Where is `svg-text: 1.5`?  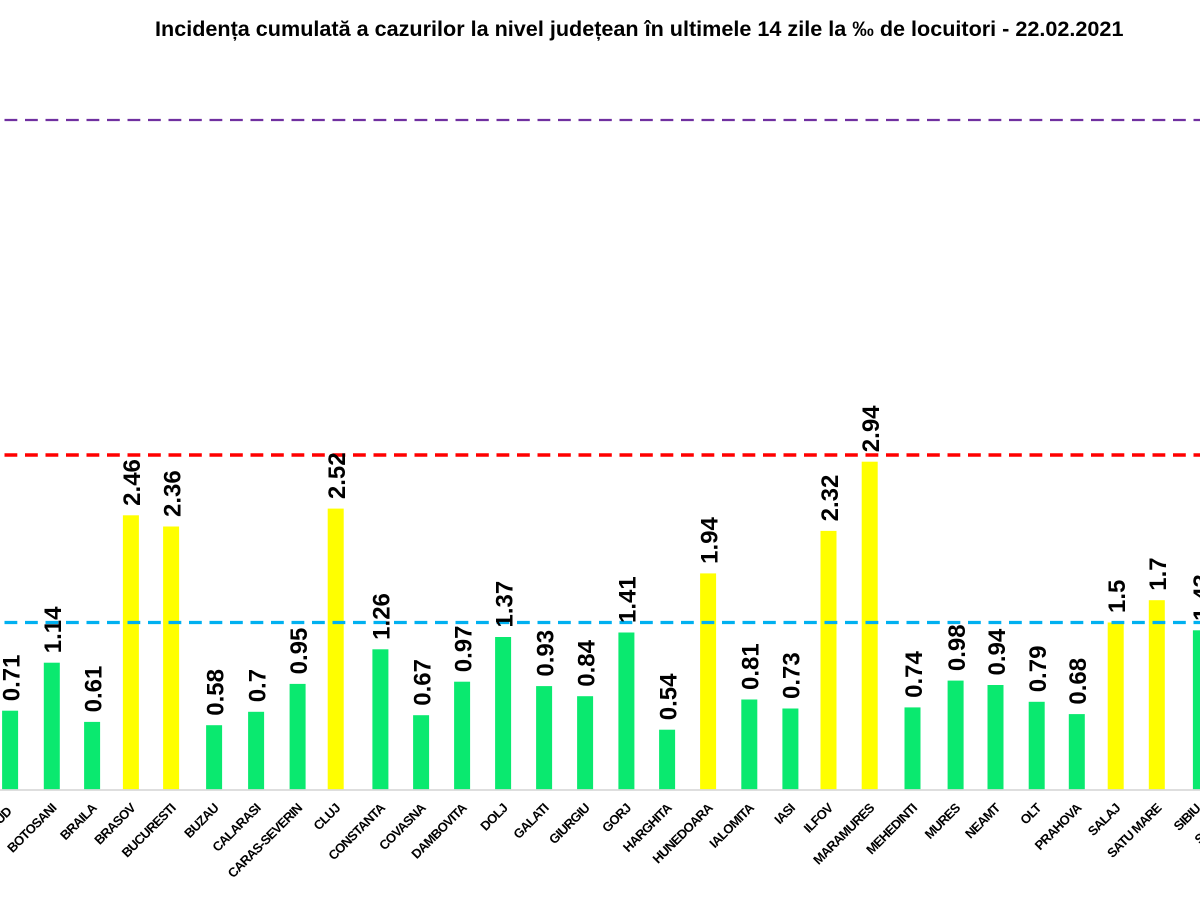 svg-text: 1.5 is located at coordinates (1117, 596).